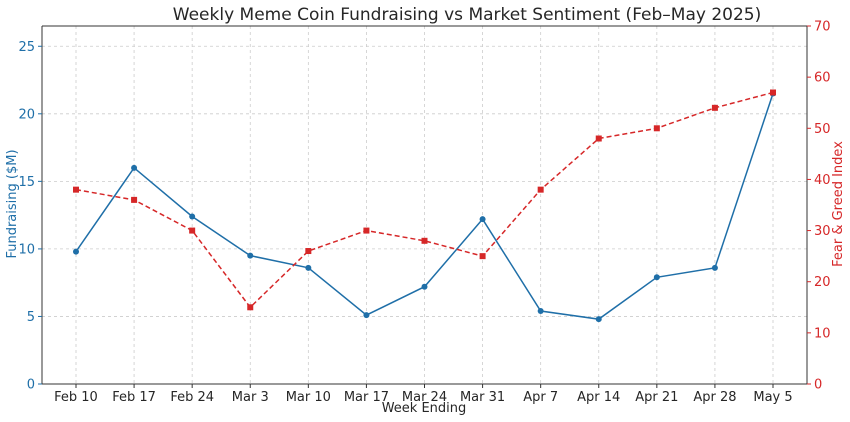 Image resolution: width=850 pixels, height=422 pixels. I want to click on x-tick-label: Feb 24, so click(192, 397).